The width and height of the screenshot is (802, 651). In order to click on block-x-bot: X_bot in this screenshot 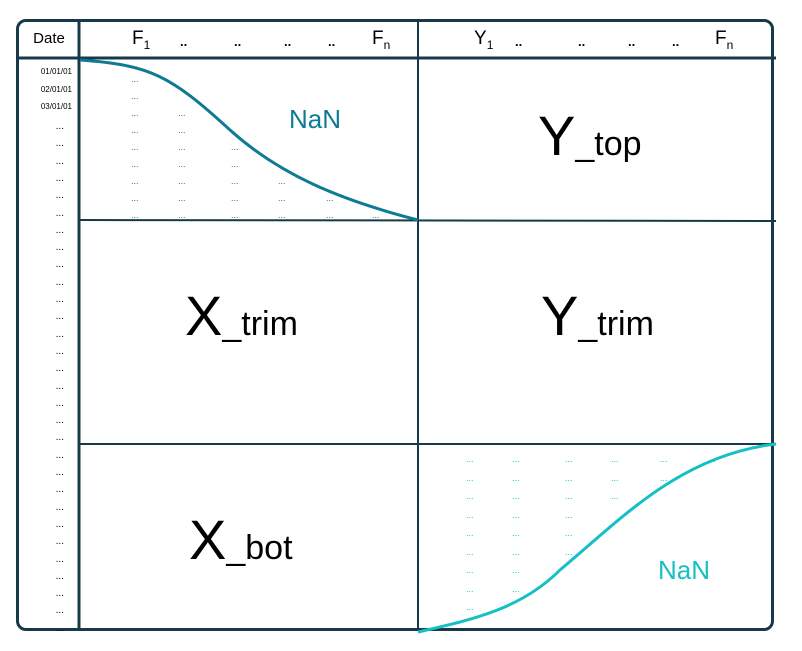, I will do `click(241, 539)`.